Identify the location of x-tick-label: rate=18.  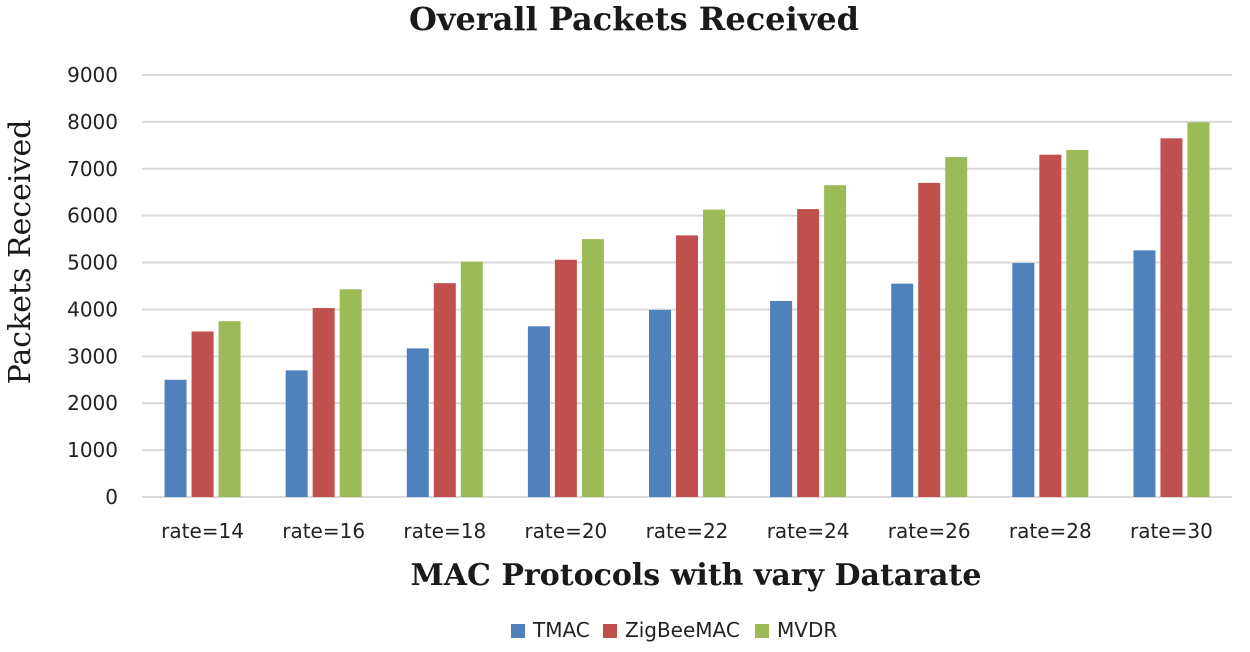
(444, 531).